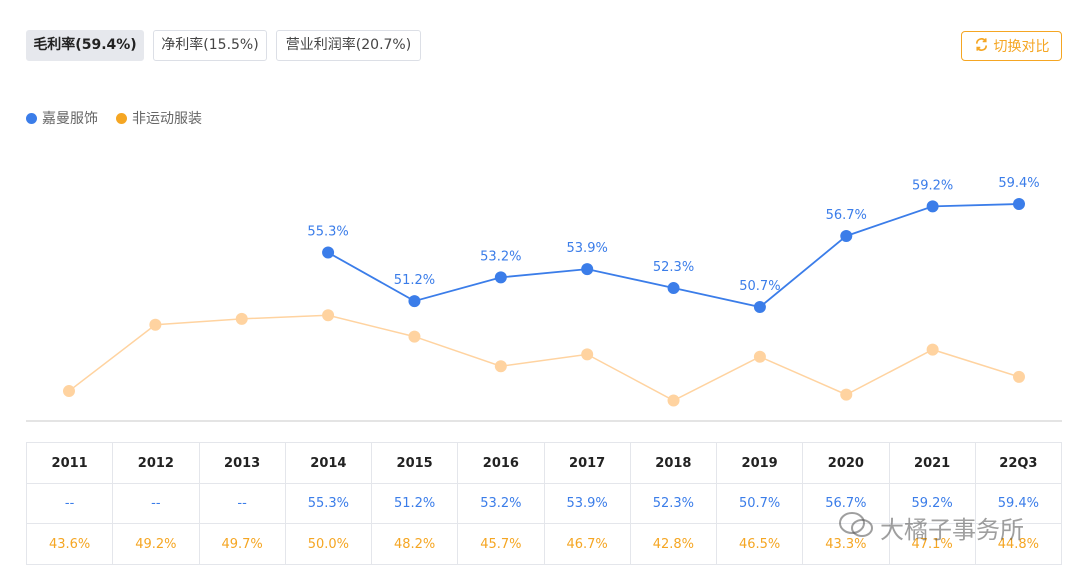 Image resolution: width=1080 pixels, height=573 pixels. Describe the element at coordinates (210, 45) in the screenshot. I see `tab-net-margin: 净利率(15.5%)` at that location.